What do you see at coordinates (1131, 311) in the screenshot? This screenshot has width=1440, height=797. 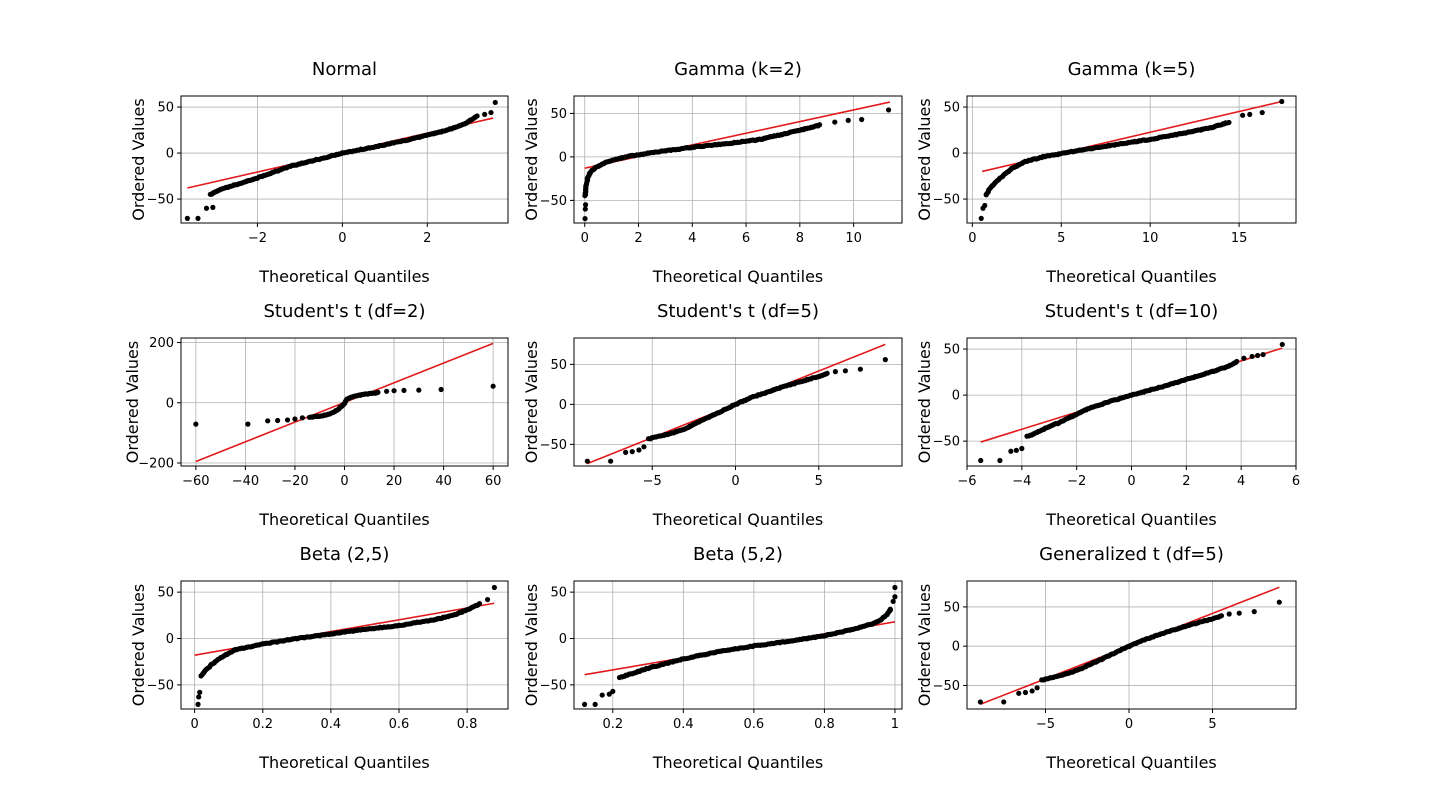 I see `panel-title: Student's t (df=10)` at bounding box center [1131, 311].